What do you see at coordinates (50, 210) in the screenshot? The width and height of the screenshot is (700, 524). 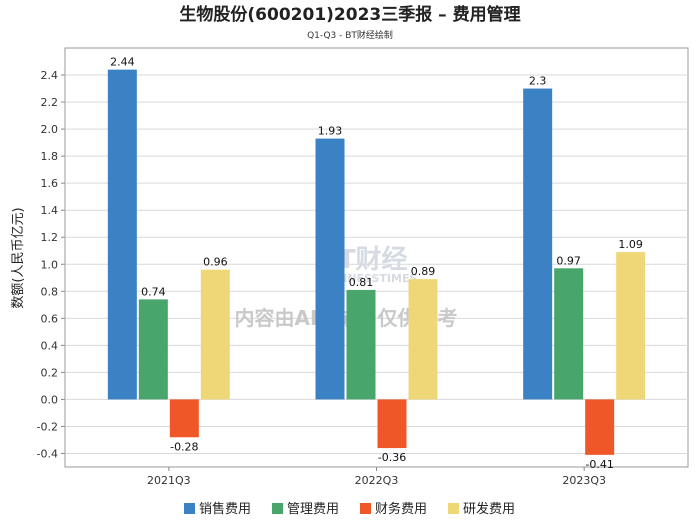 I see `y-tick-label: 1.4` at bounding box center [50, 210].